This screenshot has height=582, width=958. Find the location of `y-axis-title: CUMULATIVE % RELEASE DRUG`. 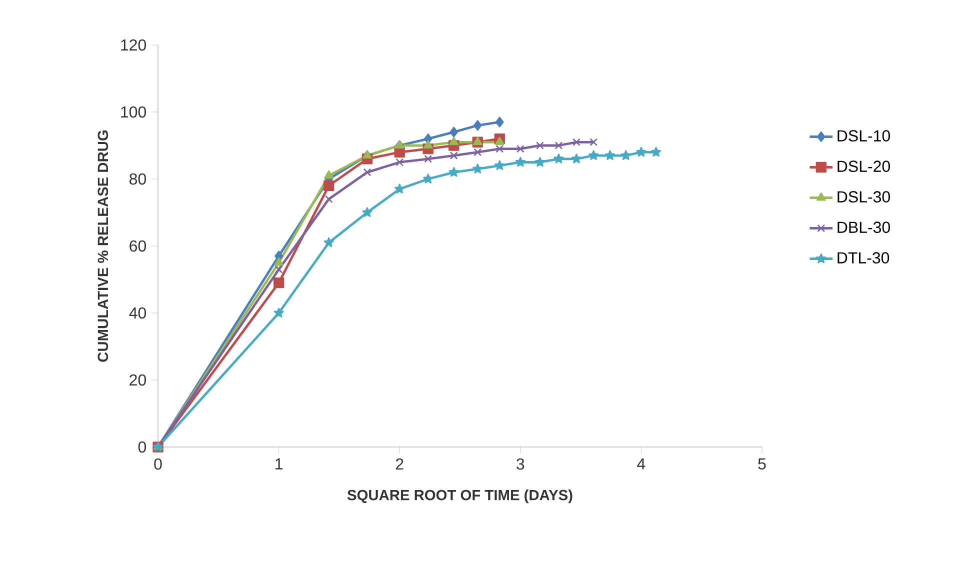

y-axis-title: CUMULATIVE % RELEASE DRUG is located at coordinates (103, 246).